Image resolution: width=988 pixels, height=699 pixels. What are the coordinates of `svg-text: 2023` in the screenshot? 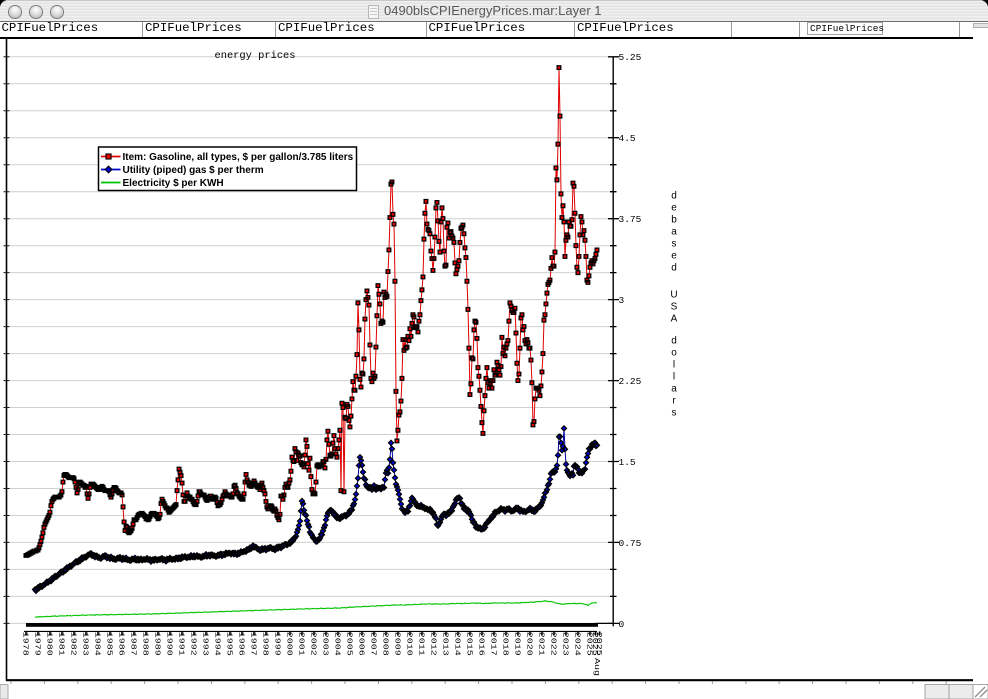 It's located at (565, 644).